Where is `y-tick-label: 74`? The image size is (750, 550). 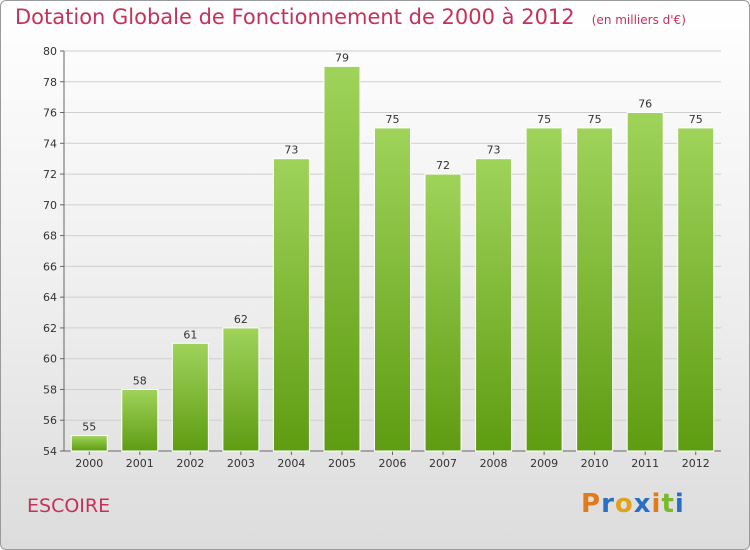 y-tick-label: 74 is located at coordinates (50, 143).